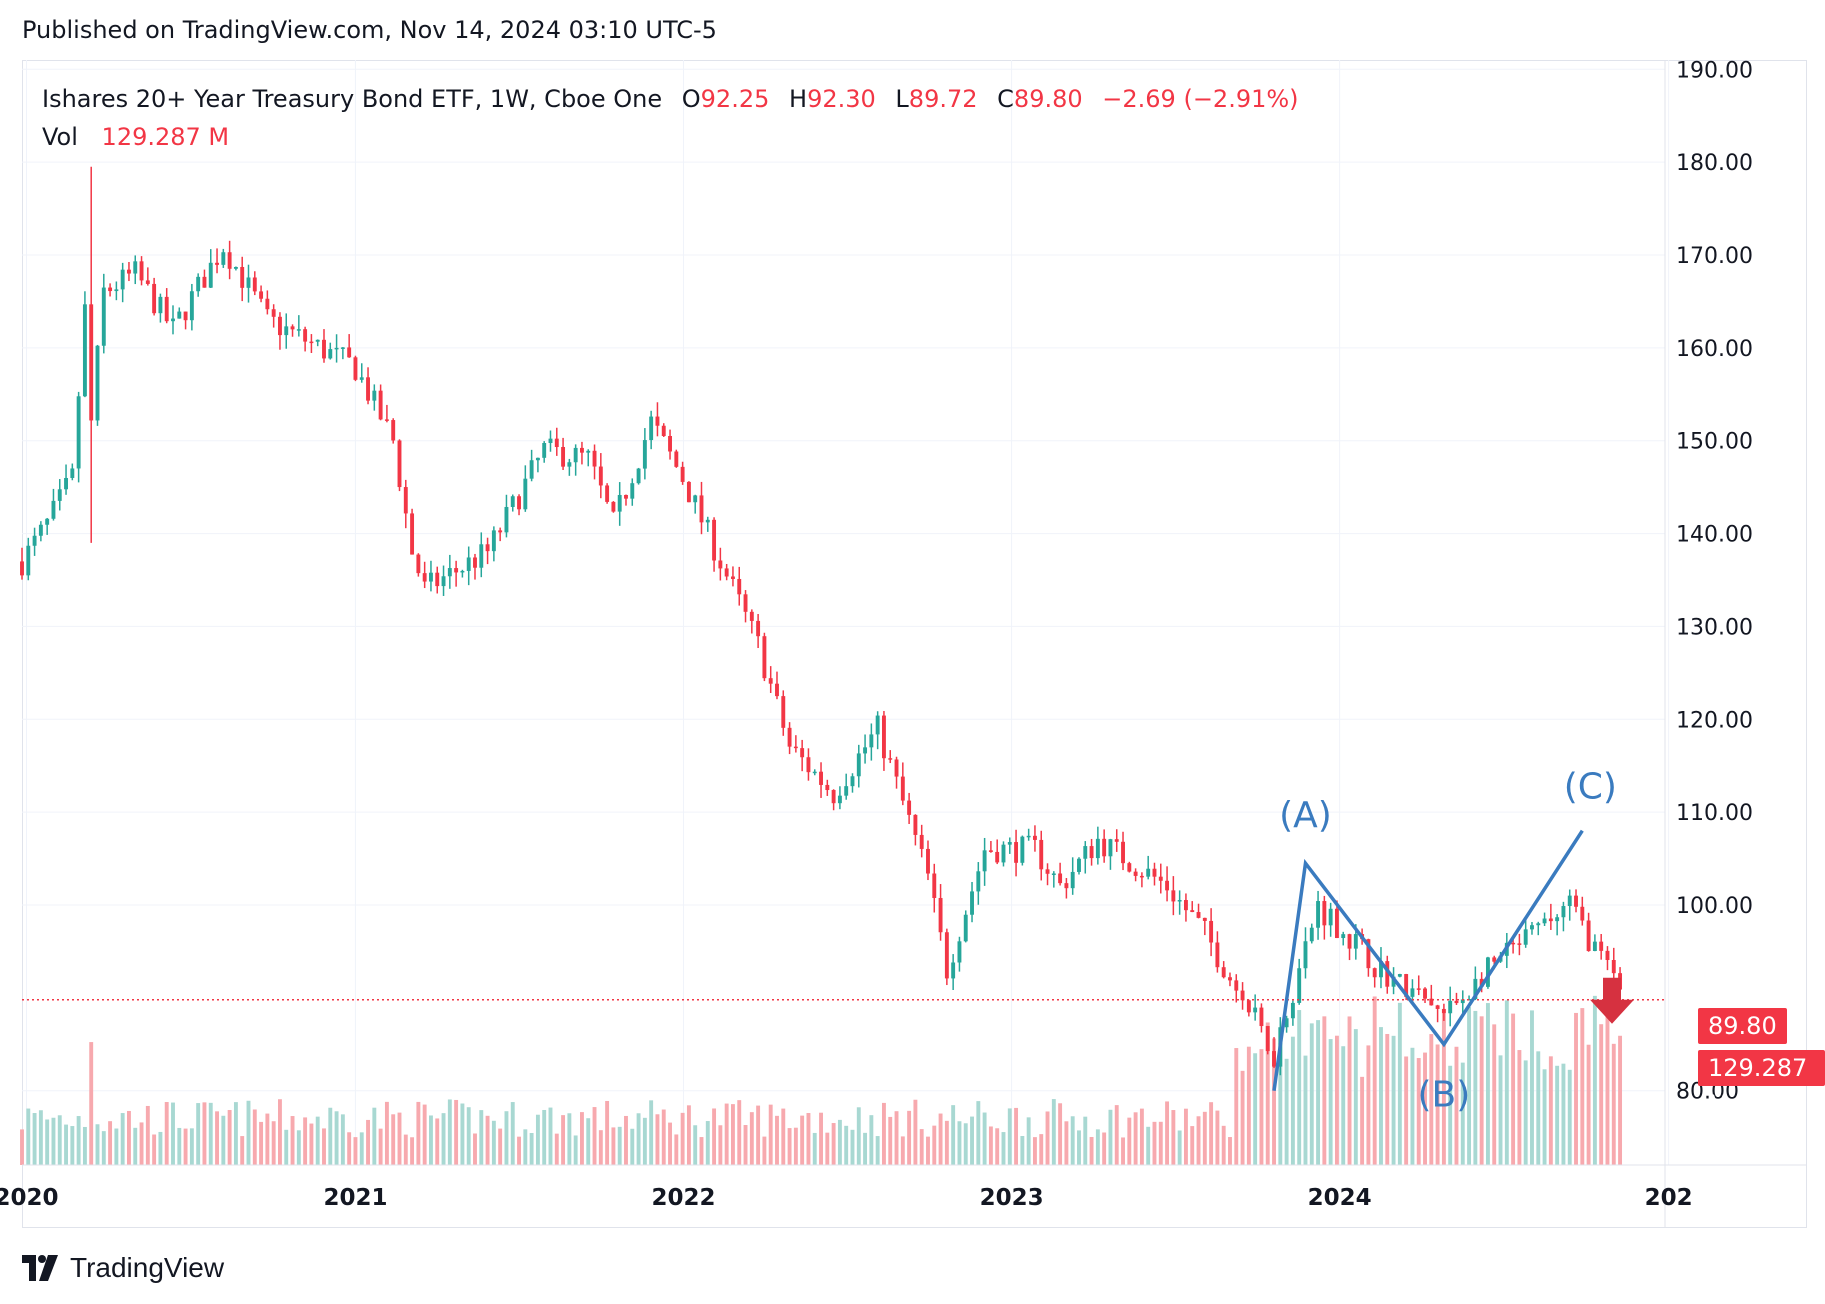 Image resolution: width=1825 pixels, height=1304 pixels. Describe the element at coordinates (123, 1268) in the screenshot. I see `tradingview-logo: TradingView` at that location.